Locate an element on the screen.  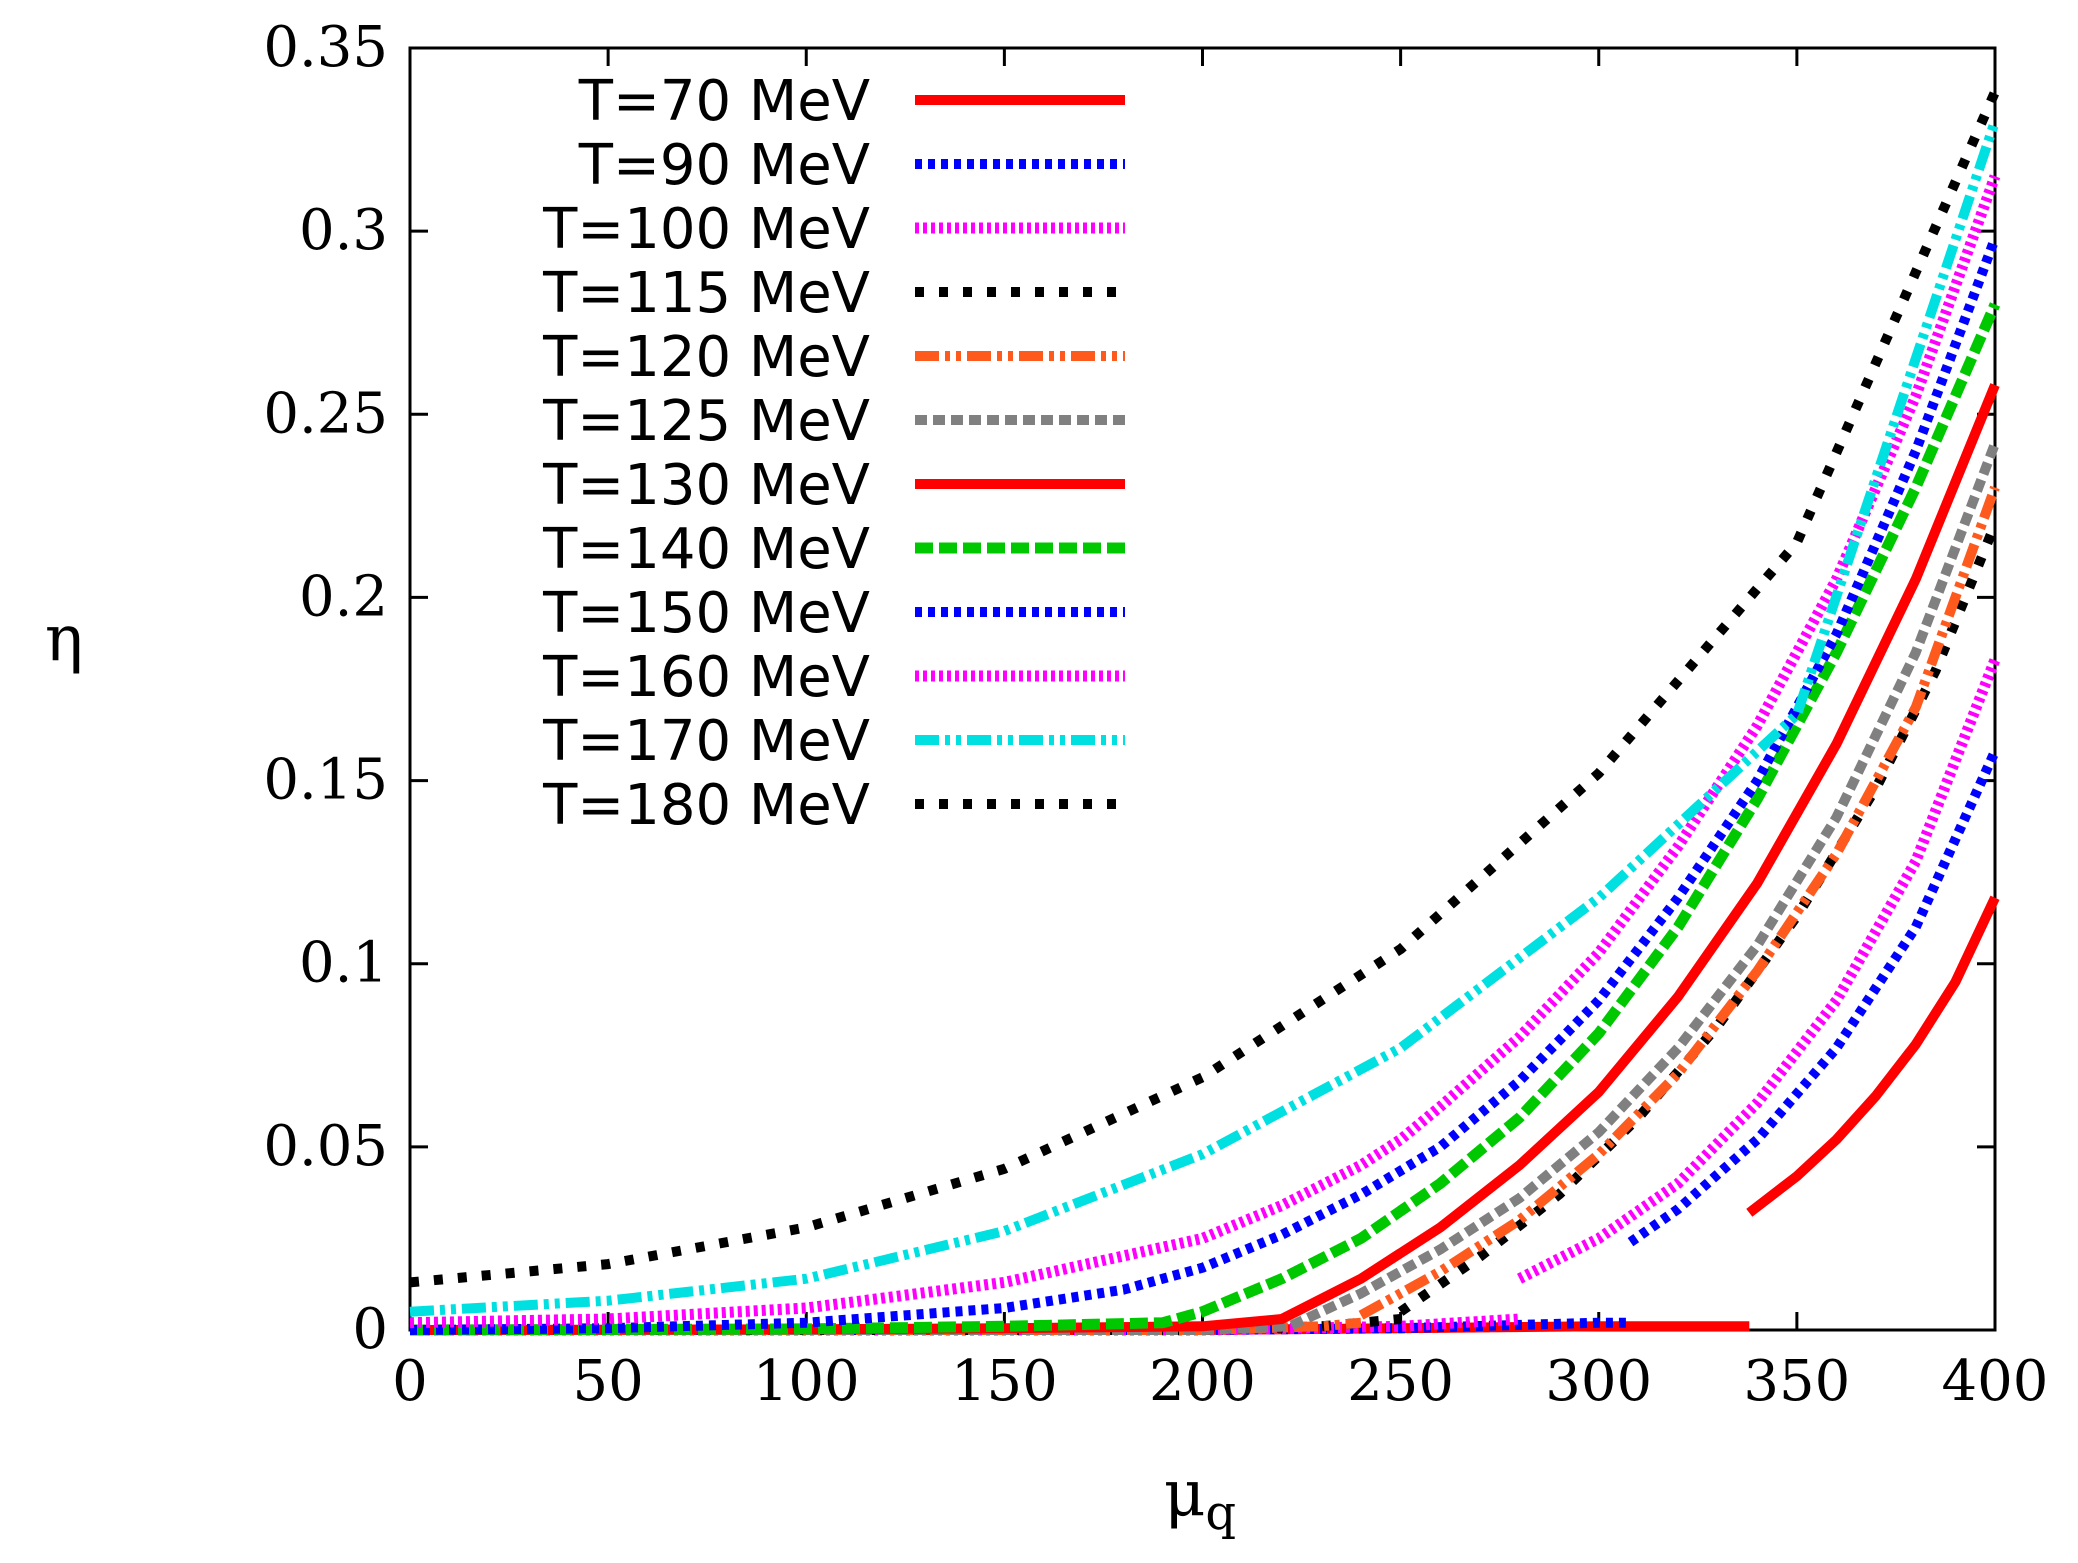
legend-label: T=90 MeV is located at coordinates (724, 165).